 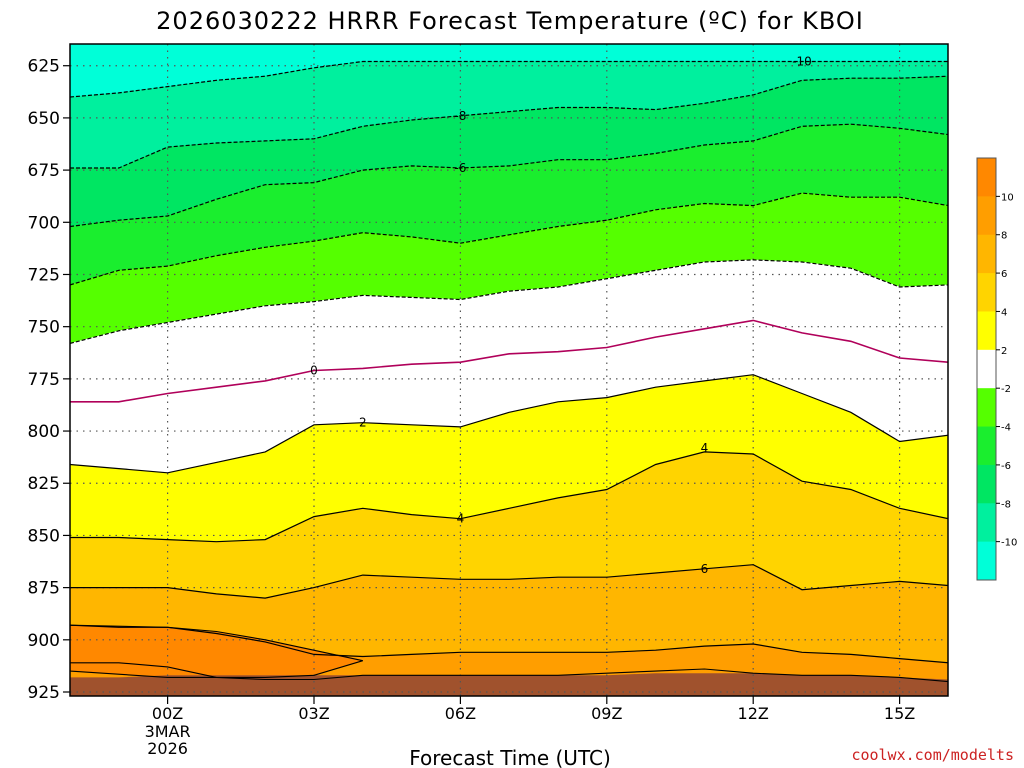 I want to click on legend-frame, so click(x=986, y=369).